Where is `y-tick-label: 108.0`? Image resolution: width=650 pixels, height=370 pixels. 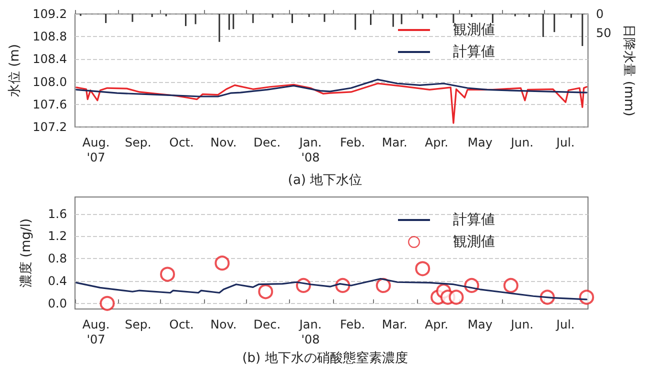
y-tick-label: 108.0 is located at coordinates (49, 81).